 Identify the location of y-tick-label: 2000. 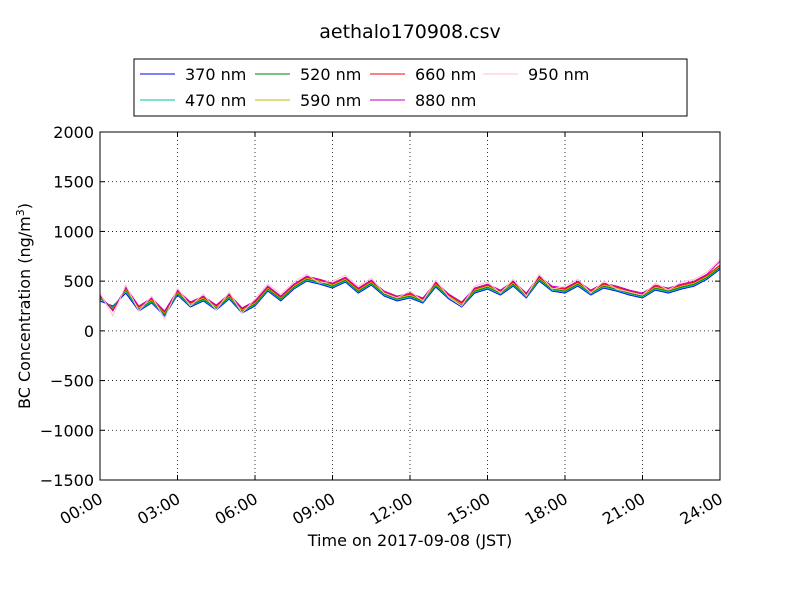
(73, 132).